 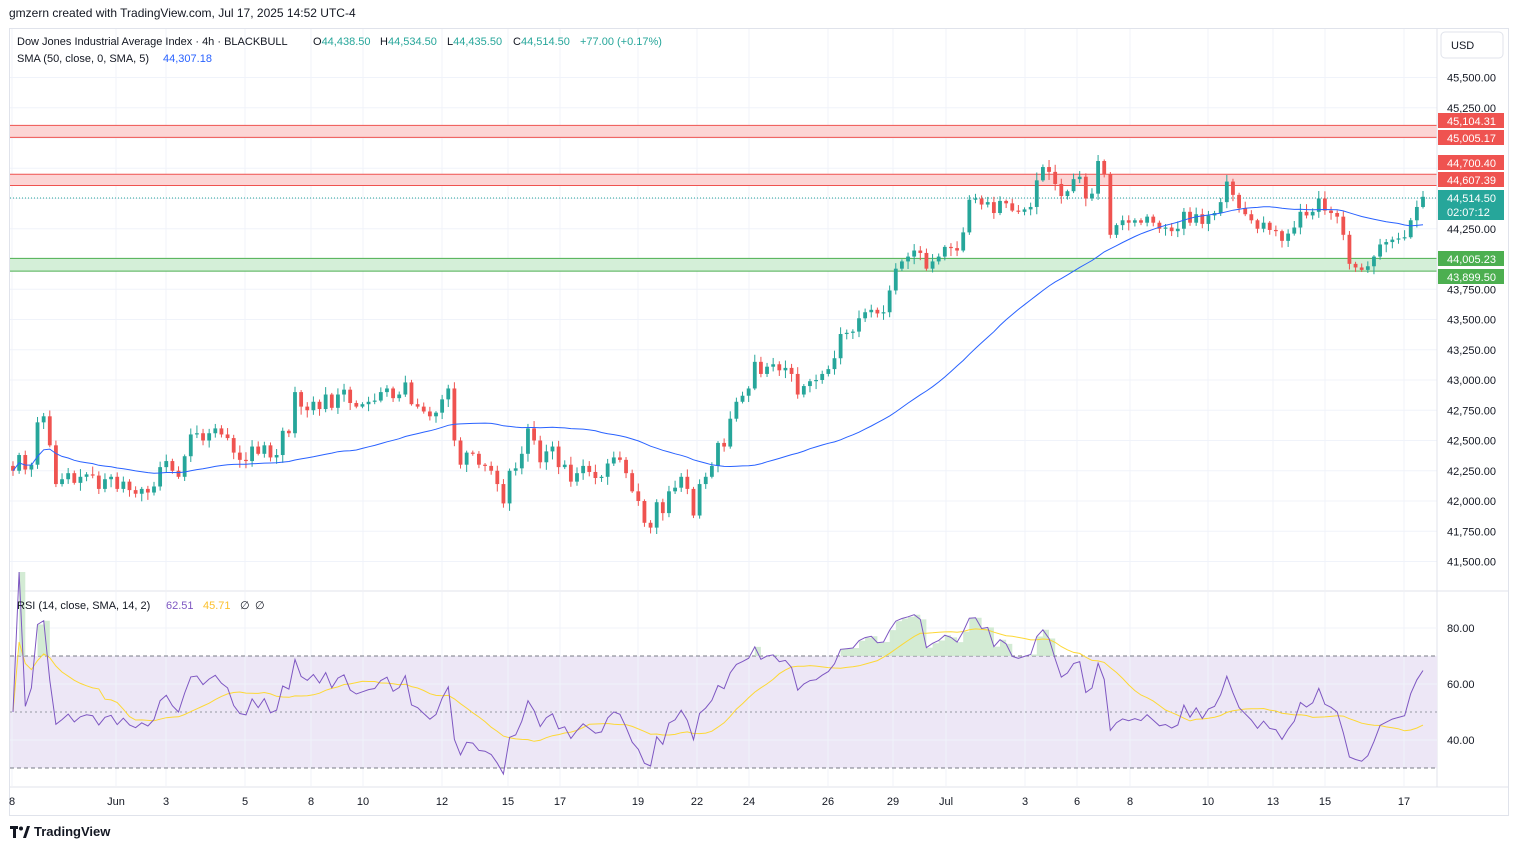 What do you see at coordinates (1471, 139) in the screenshot?
I see `zone1-bottom-label: 45,005.17` at bounding box center [1471, 139].